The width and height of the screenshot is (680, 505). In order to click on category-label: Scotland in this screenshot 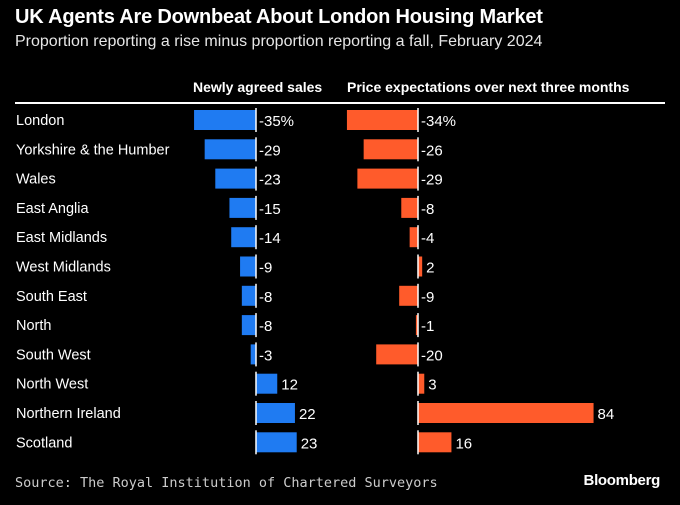, I will do `click(44, 443)`.